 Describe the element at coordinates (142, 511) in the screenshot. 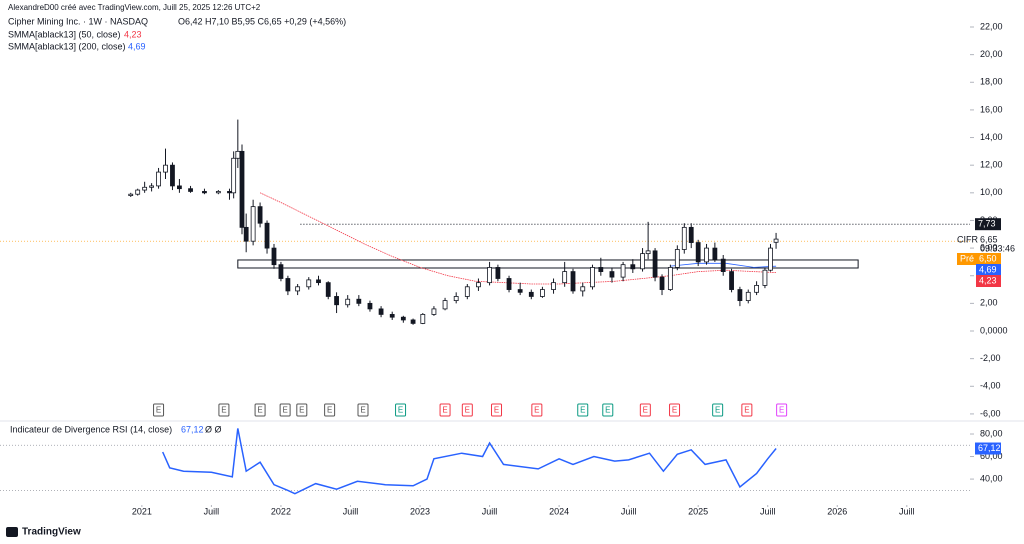

I see `x-tick-label: 2021` at that location.